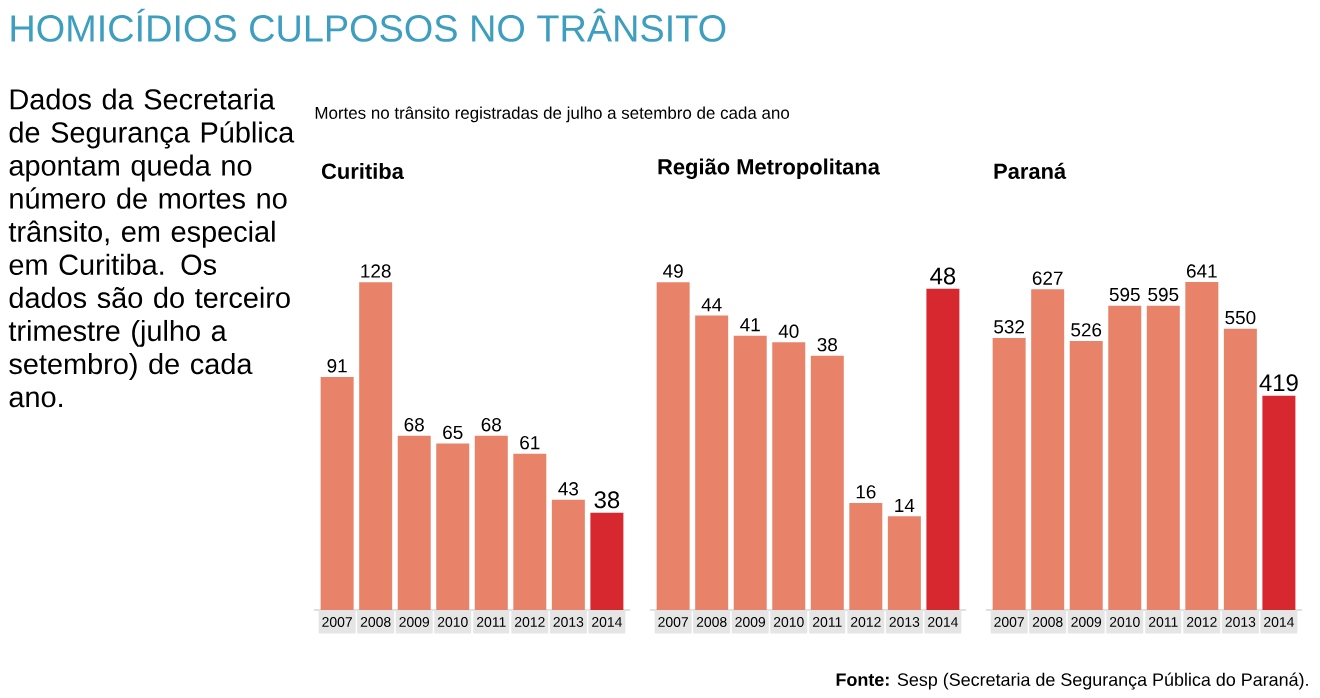 The image size is (1320, 698). Describe the element at coordinates (151, 248) in the screenshot. I see `text: Dados da Secretaria de Segurança Pública apontam queda no número de mortes no trânsito, em especial em Curitiba. Os dados são do terceiro trimestre (julho a setembro) de cada ano.` at that location.